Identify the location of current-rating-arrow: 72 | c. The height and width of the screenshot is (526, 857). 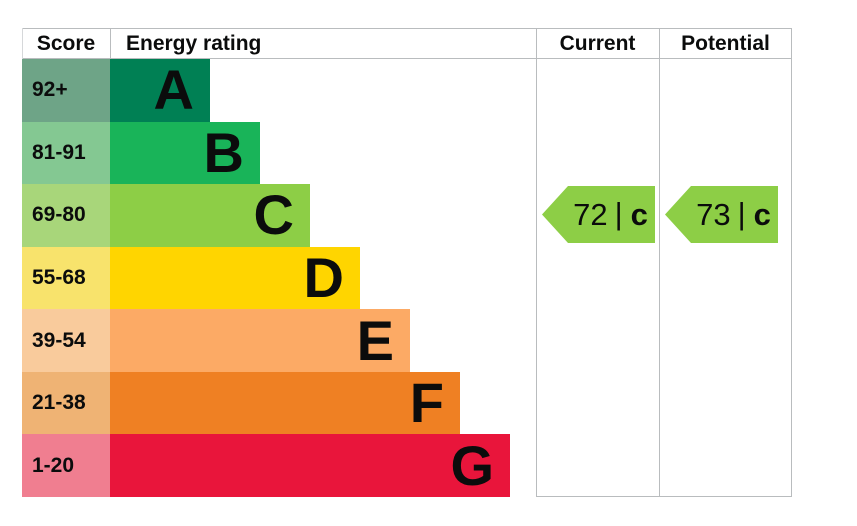
(598, 214).